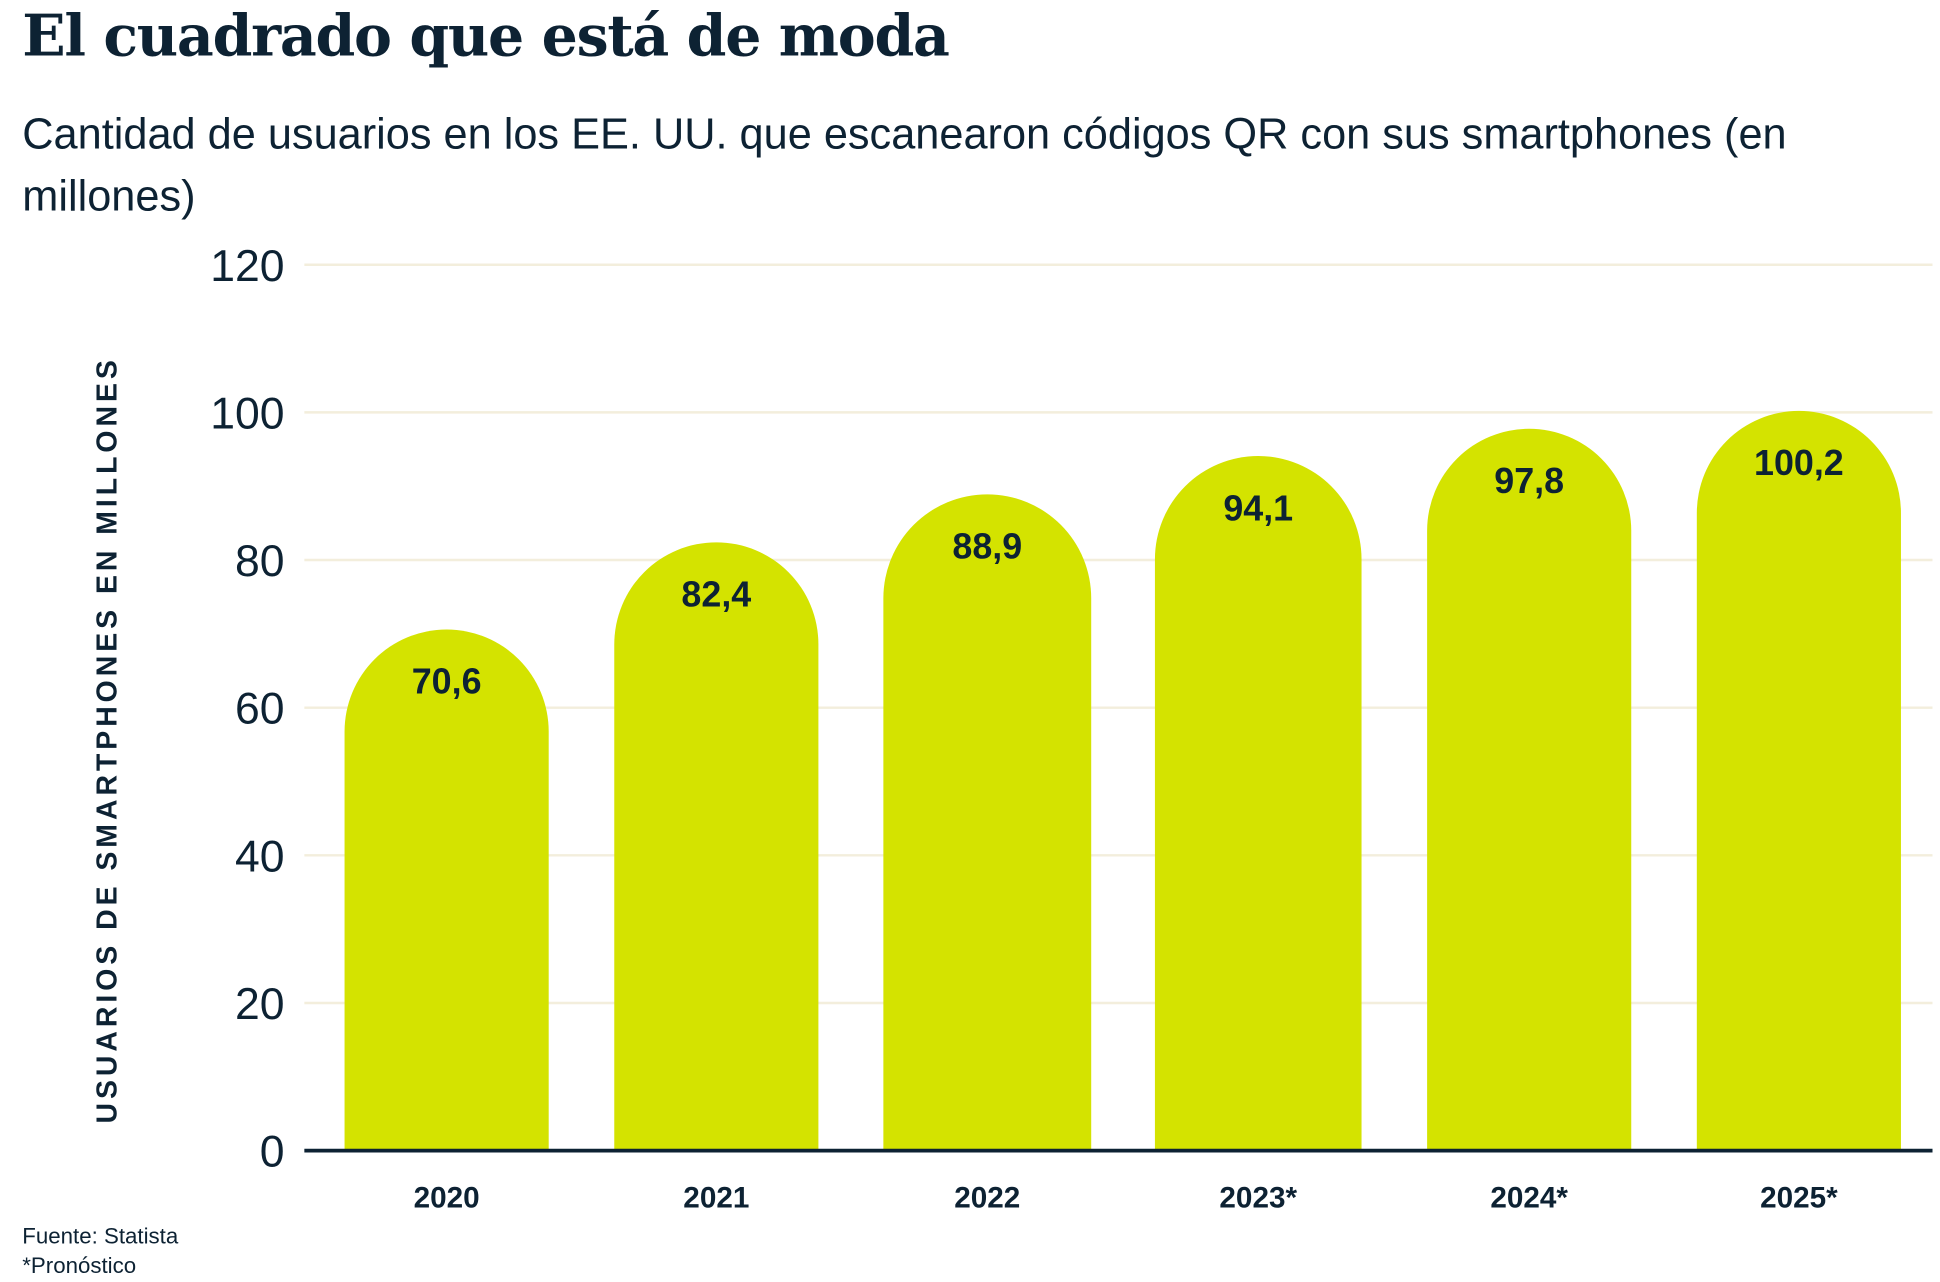 The width and height of the screenshot is (1940, 1282). What do you see at coordinates (987, 1198) in the screenshot?
I see `x-tick-label: 2022` at bounding box center [987, 1198].